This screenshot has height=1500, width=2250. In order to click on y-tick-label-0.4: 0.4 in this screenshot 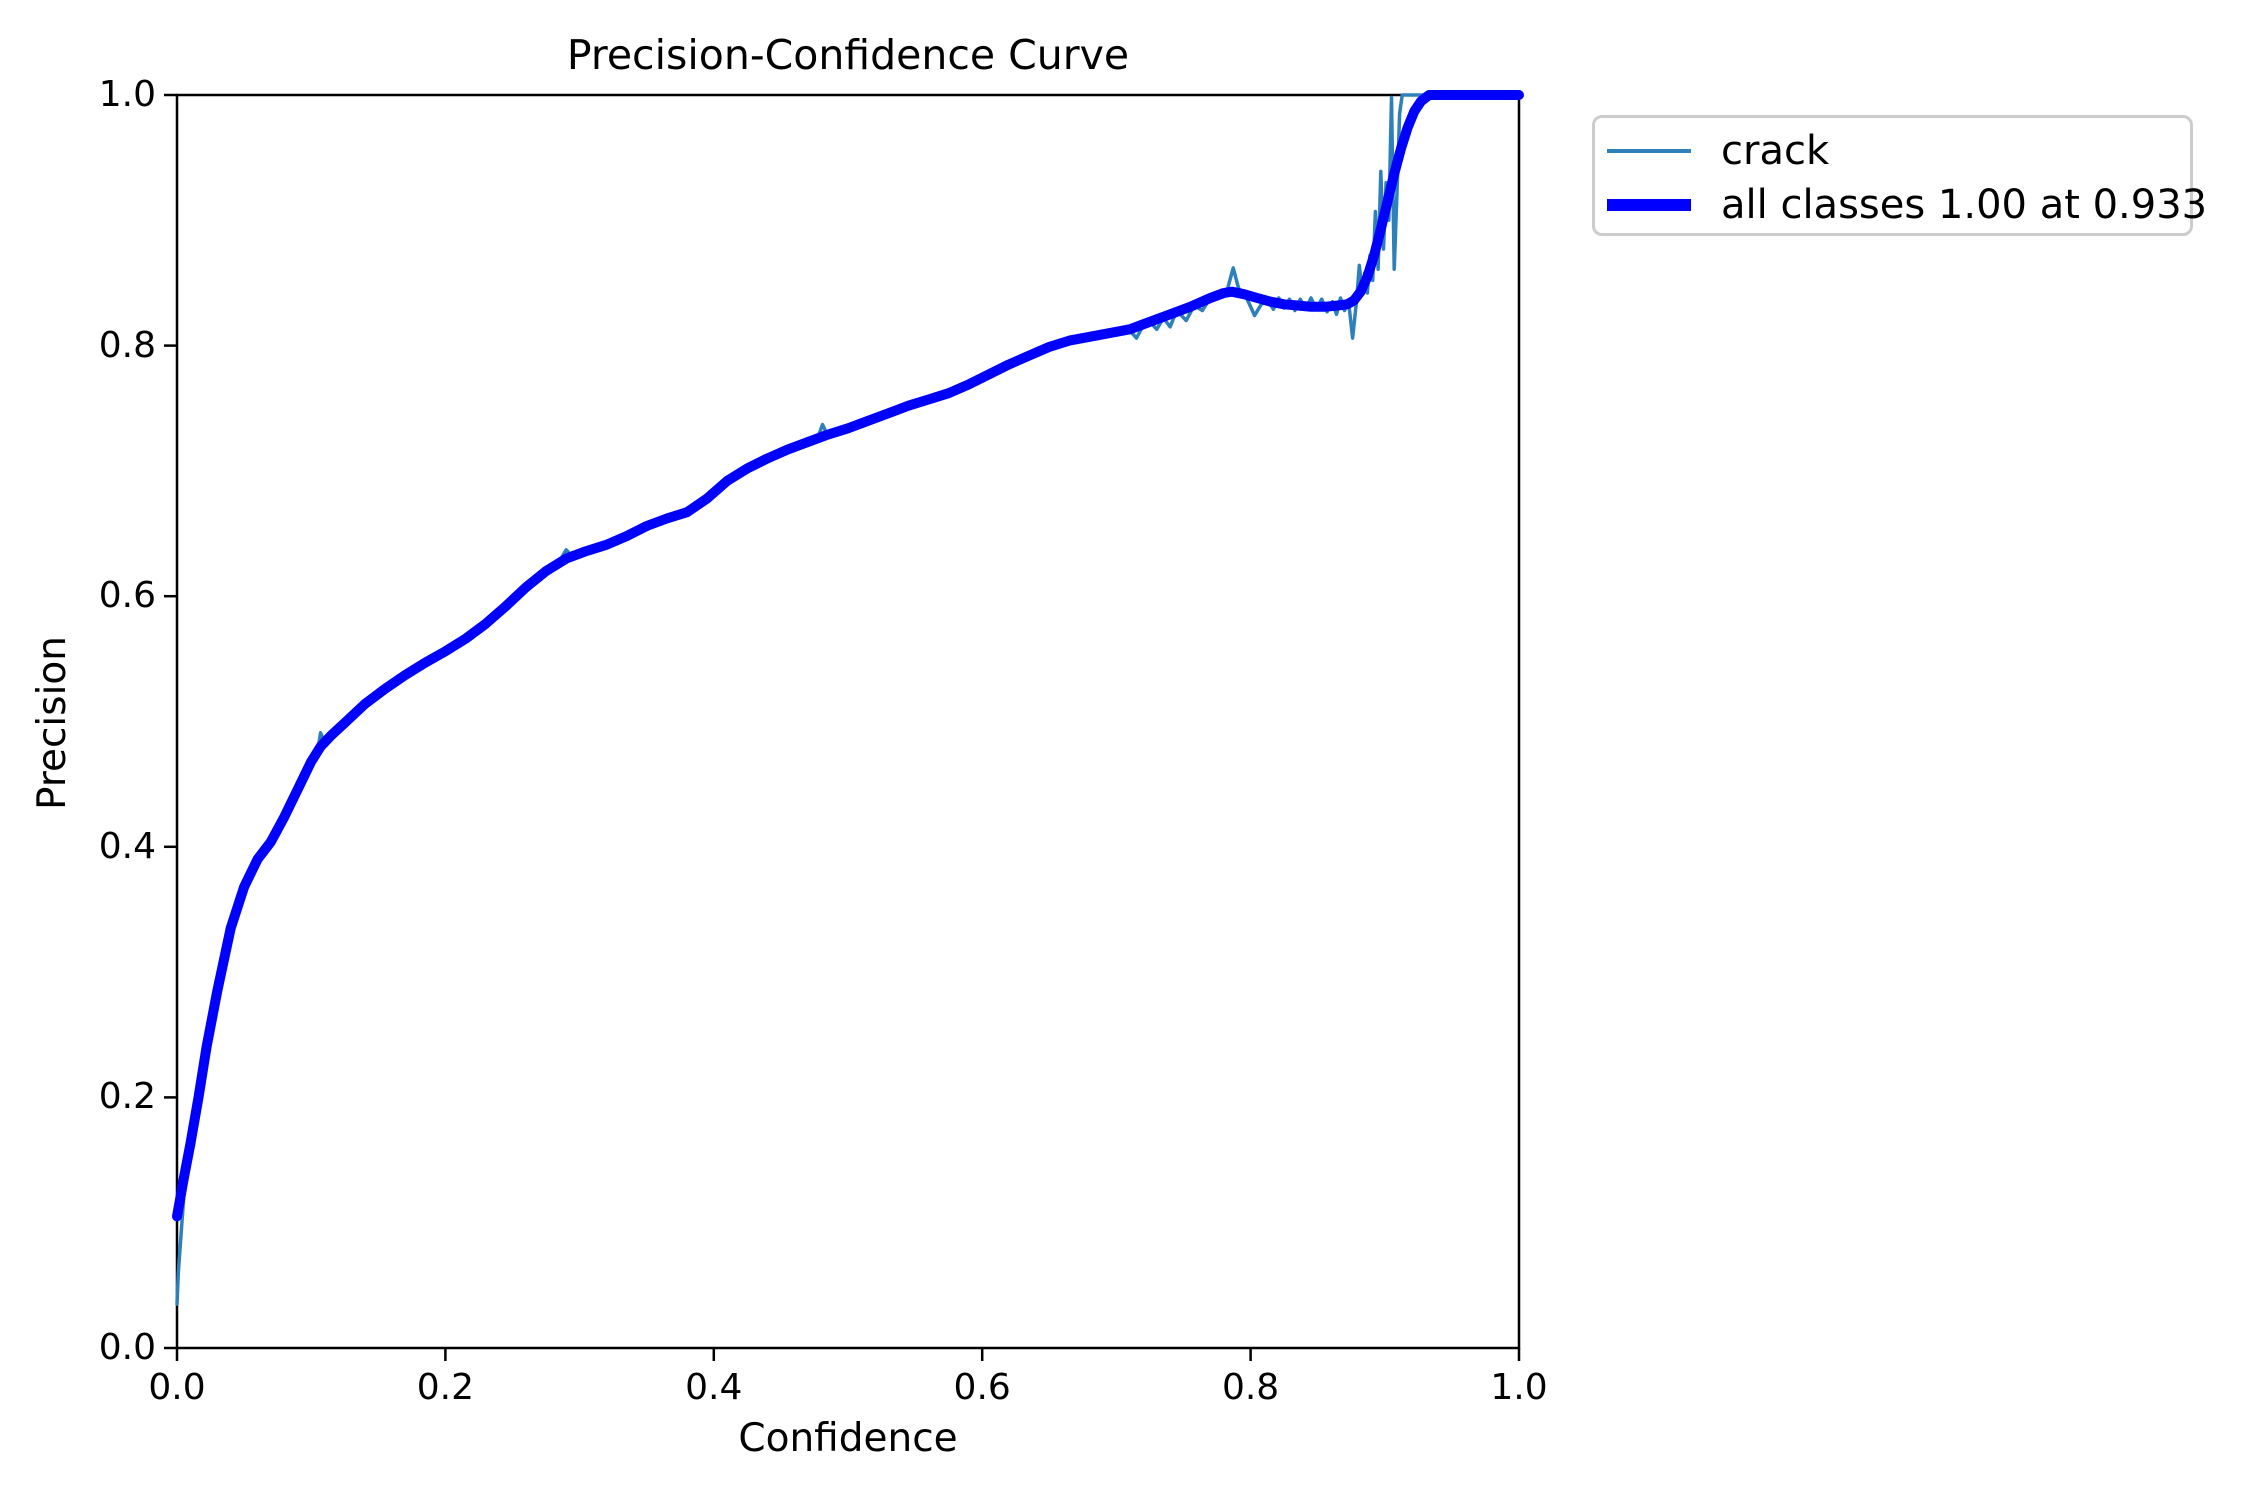, I will do `click(127, 846)`.